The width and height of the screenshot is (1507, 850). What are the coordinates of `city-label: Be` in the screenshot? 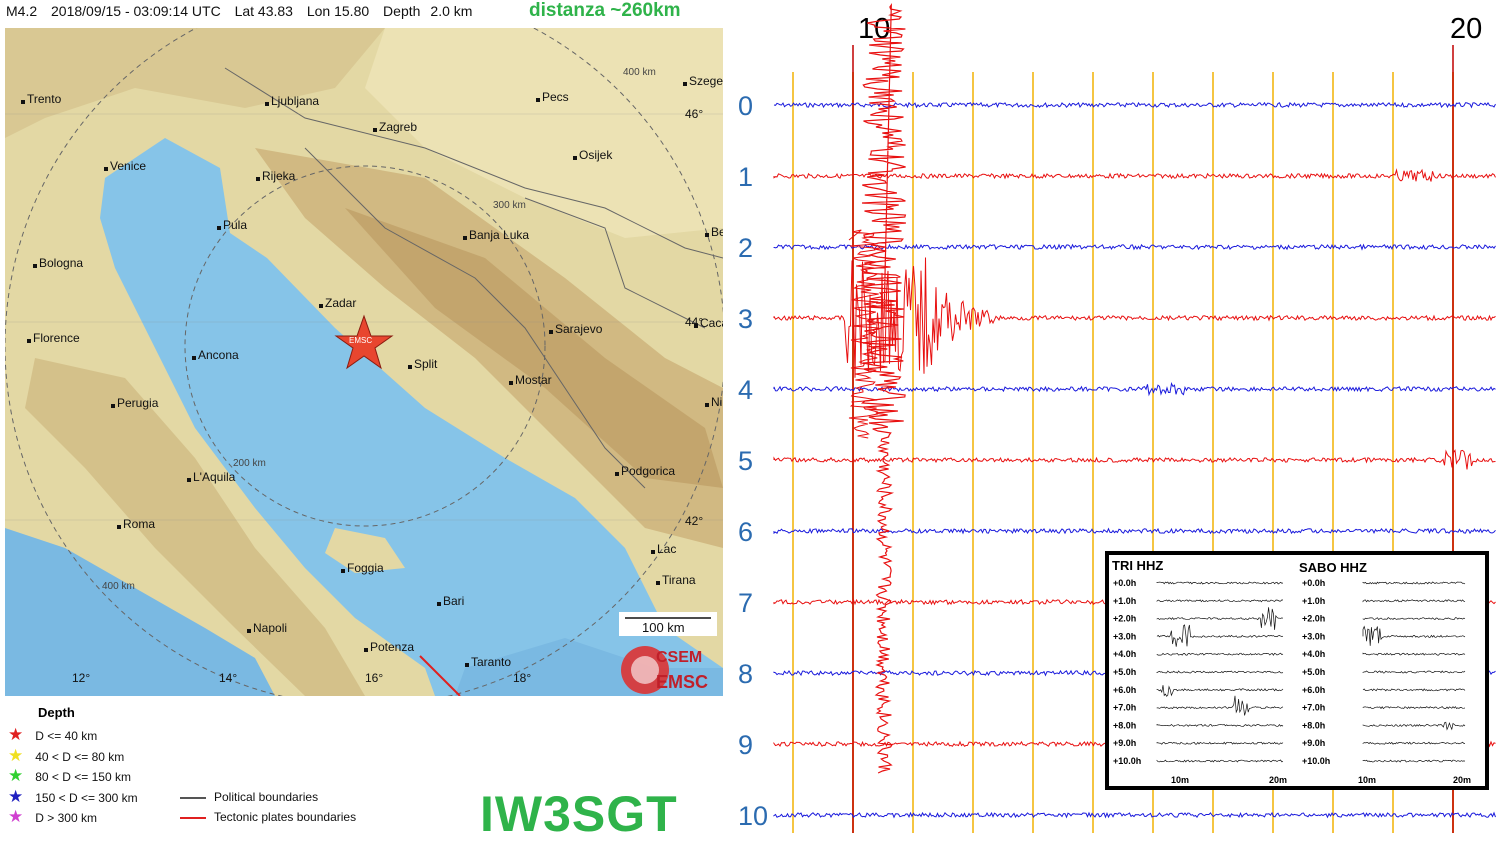 It's located at (717, 232).